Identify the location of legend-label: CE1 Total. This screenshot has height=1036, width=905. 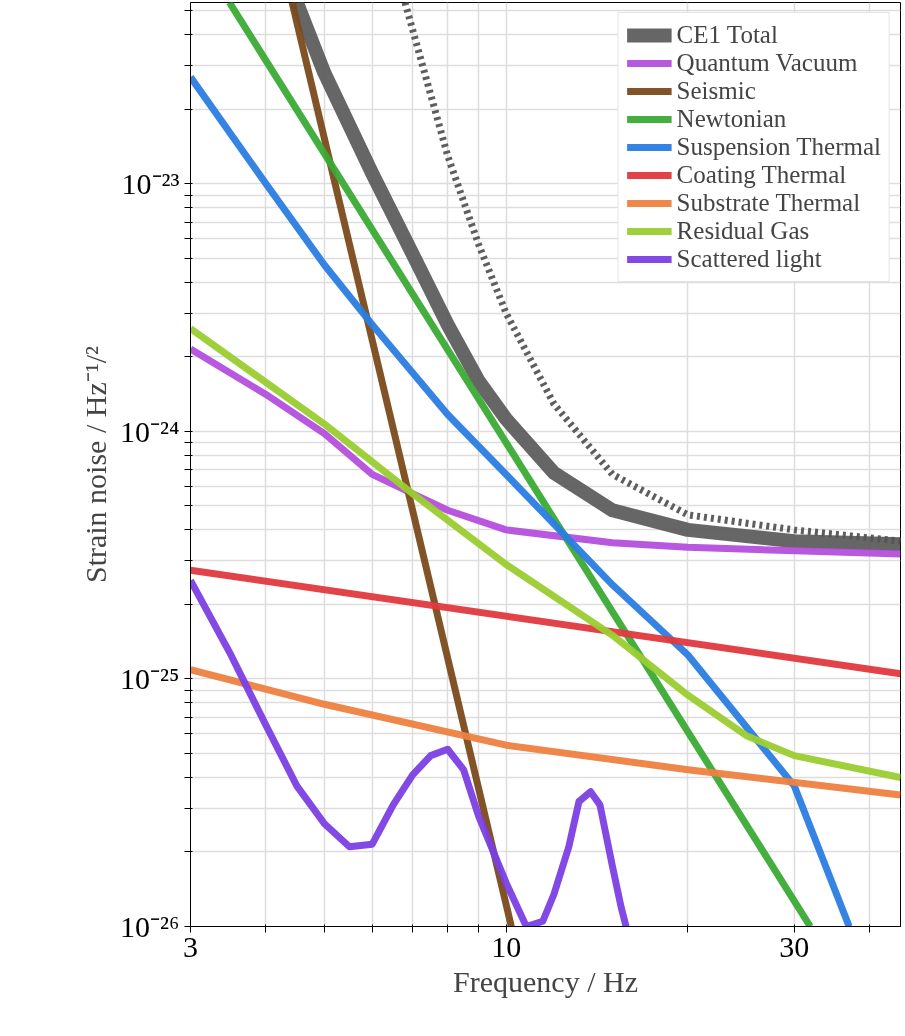
(727, 35).